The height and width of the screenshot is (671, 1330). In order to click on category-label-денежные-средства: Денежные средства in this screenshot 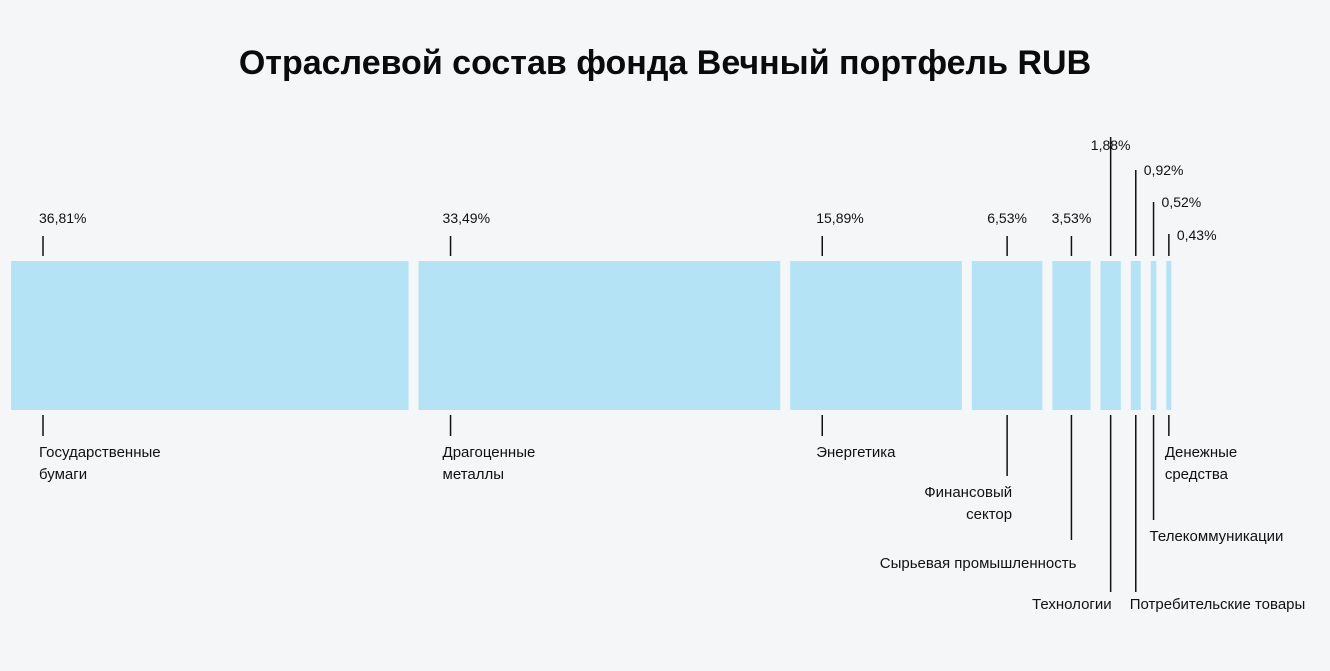, I will do `click(1201, 463)`.